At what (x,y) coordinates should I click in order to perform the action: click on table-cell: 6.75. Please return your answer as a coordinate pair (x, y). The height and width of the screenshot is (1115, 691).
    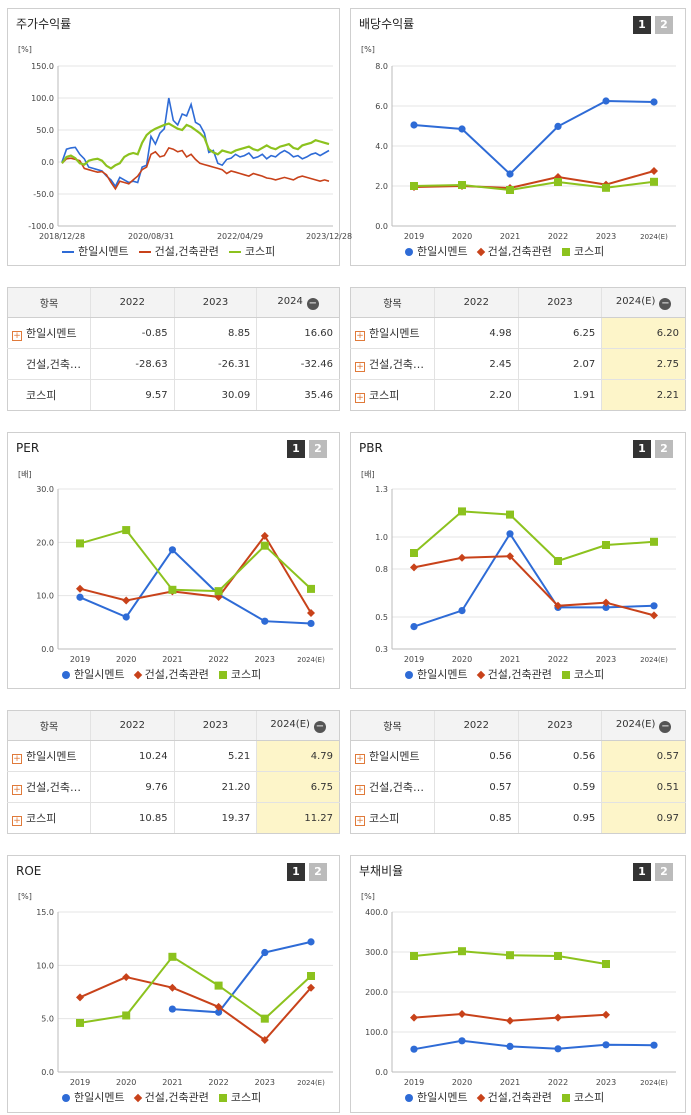
    Looking at the image, I should click on (298, 787).